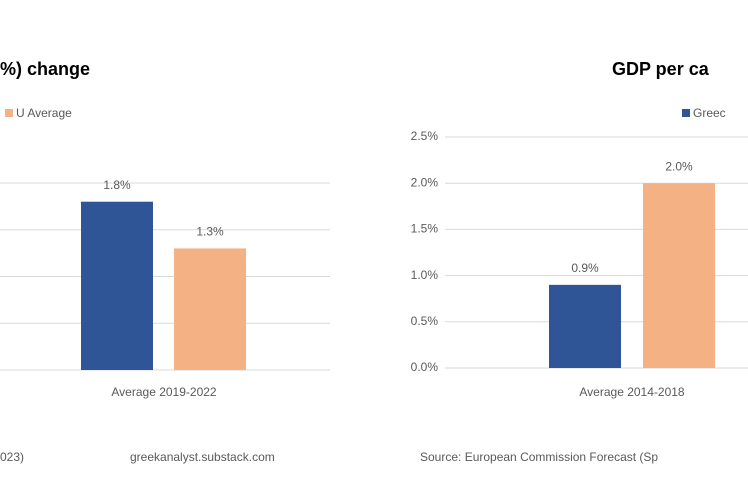 The image size is (748, 498). I want to click on value-label: 2.0%, so click(679, 166).